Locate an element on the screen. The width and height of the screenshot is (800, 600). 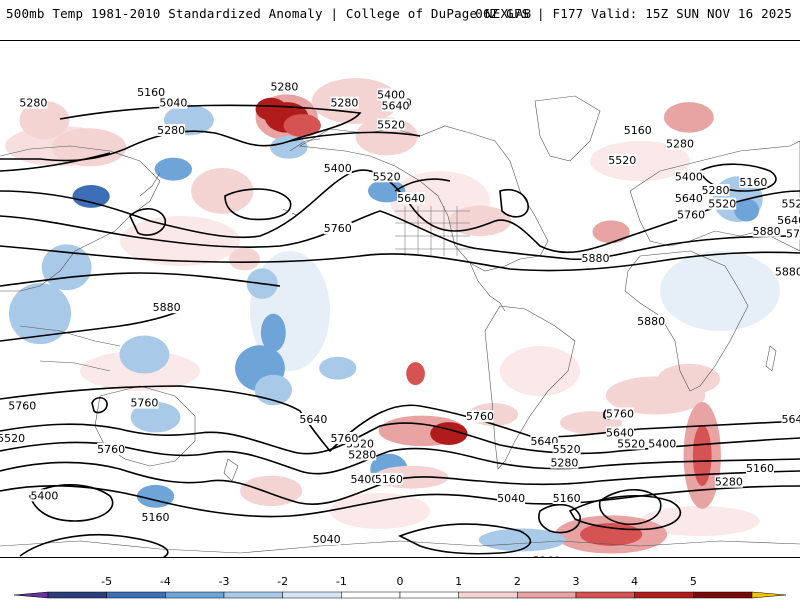
contour-5880-south is located at coordinates (90, 326).